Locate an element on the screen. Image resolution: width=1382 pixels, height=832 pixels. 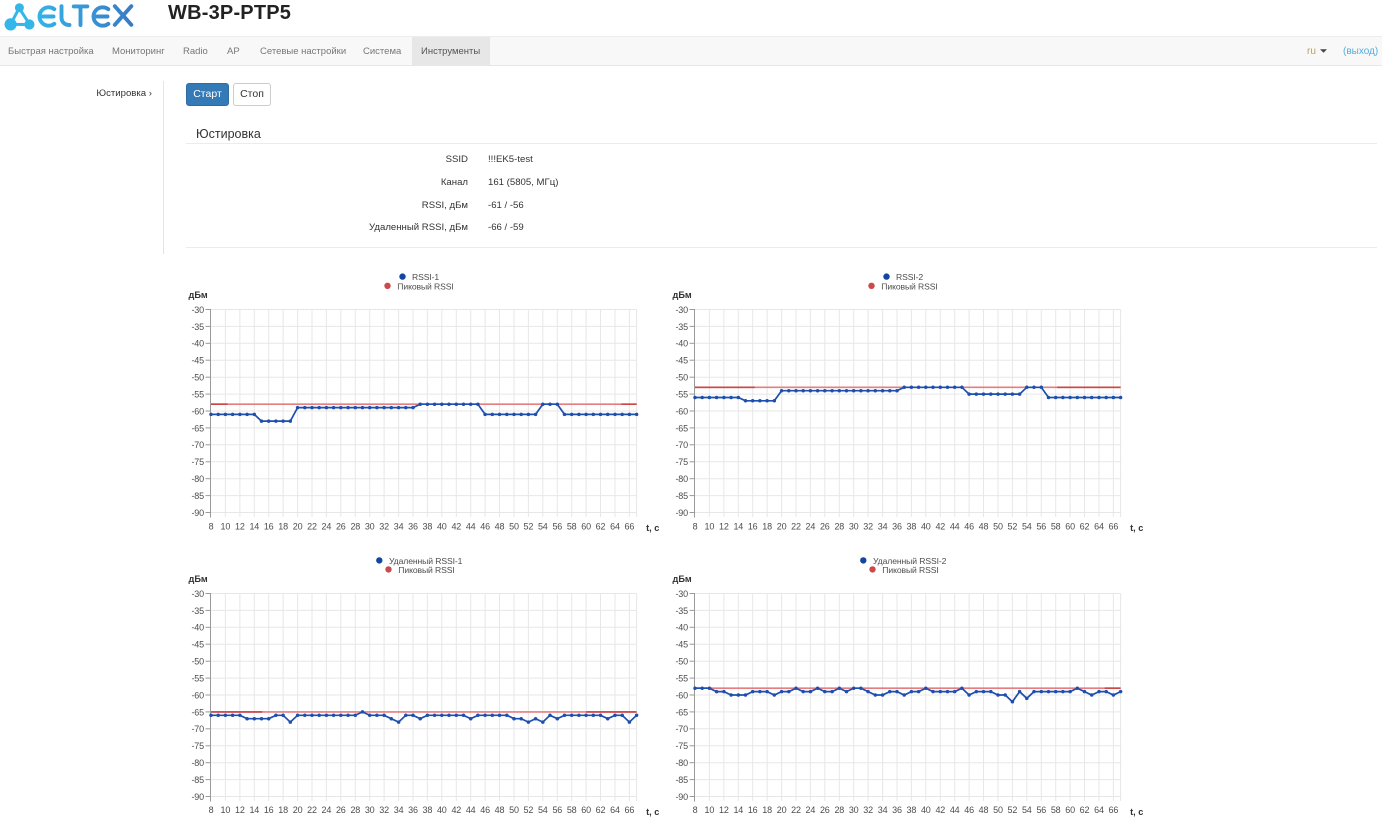
svg-text: -50 is located at coordinates (197, 662).